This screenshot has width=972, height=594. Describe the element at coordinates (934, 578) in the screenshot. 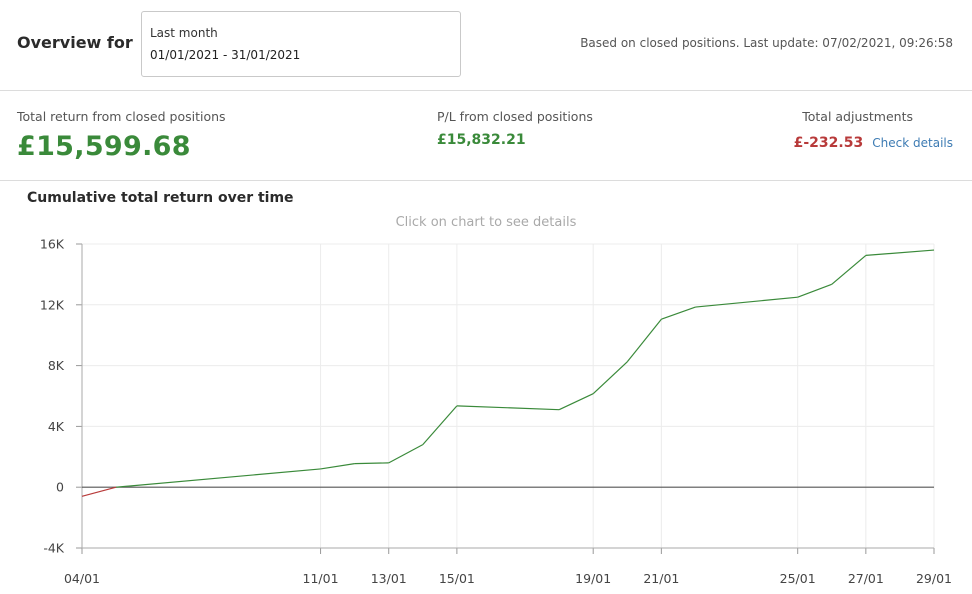

I see `x-tick-label: 29/01` at that location.